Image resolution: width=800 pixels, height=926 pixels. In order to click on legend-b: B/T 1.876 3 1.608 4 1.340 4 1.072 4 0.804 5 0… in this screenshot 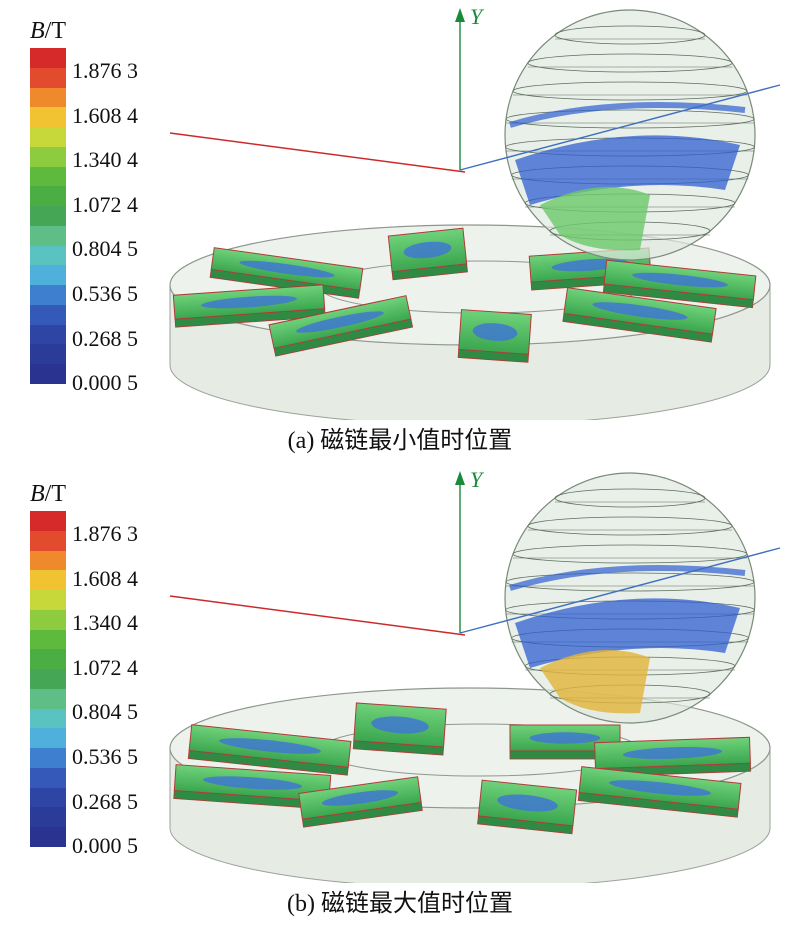, I will do `click(108, 671)`.